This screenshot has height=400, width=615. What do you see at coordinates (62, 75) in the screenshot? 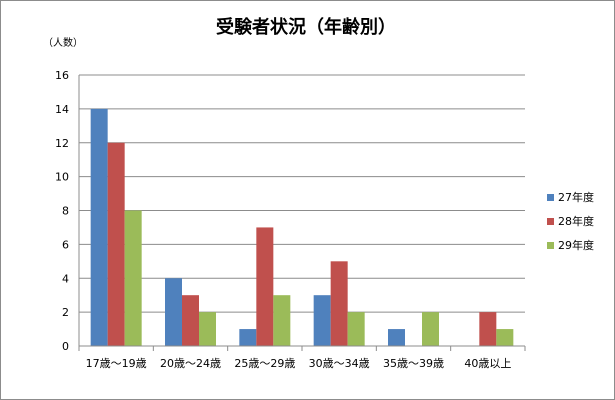
I see `y-tick-label: 16` at bounding box center [62, 75].